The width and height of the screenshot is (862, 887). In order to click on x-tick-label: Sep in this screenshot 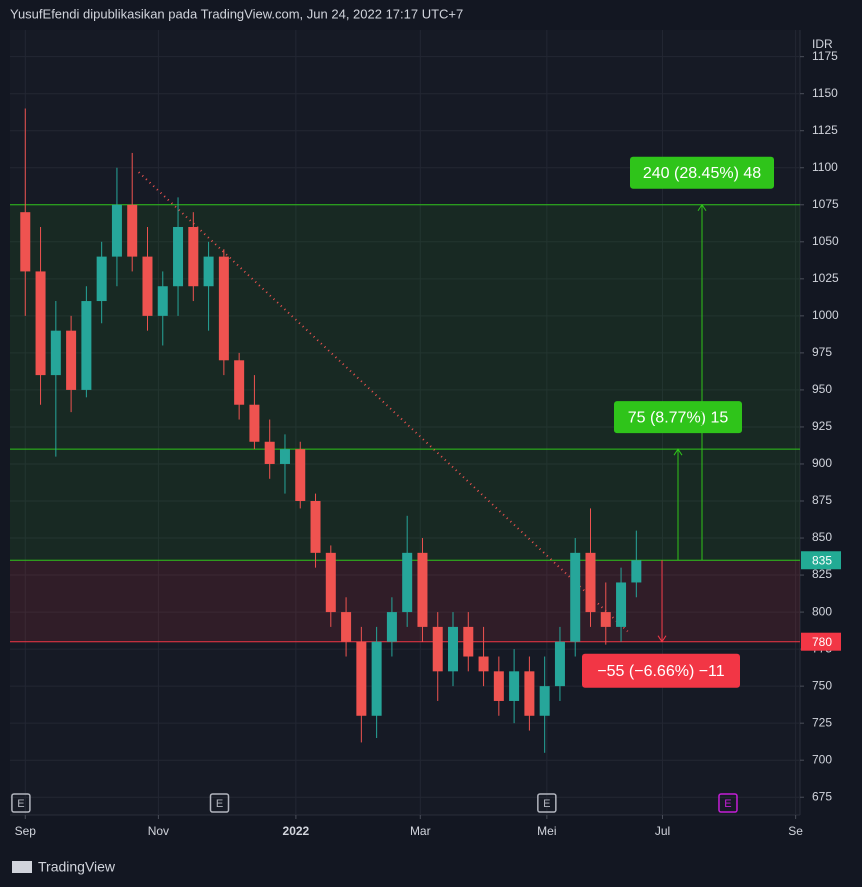, I will do `click(26, 831)`.